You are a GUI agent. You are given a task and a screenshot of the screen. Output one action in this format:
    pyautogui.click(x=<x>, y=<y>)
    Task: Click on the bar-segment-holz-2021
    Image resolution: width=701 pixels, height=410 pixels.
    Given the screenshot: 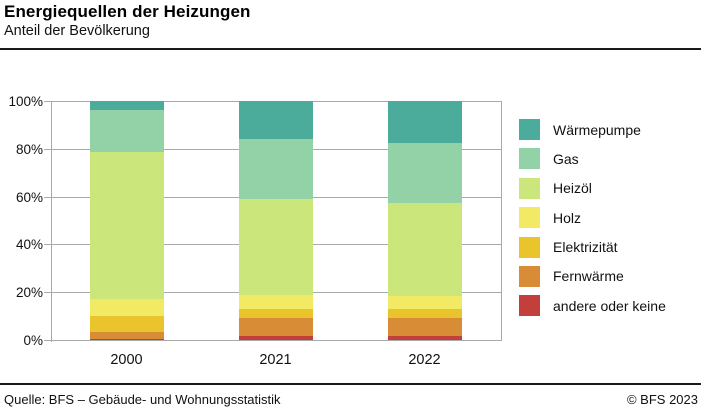 What is the action you would take?
    pyautogui.click(x=275, y=301)
    